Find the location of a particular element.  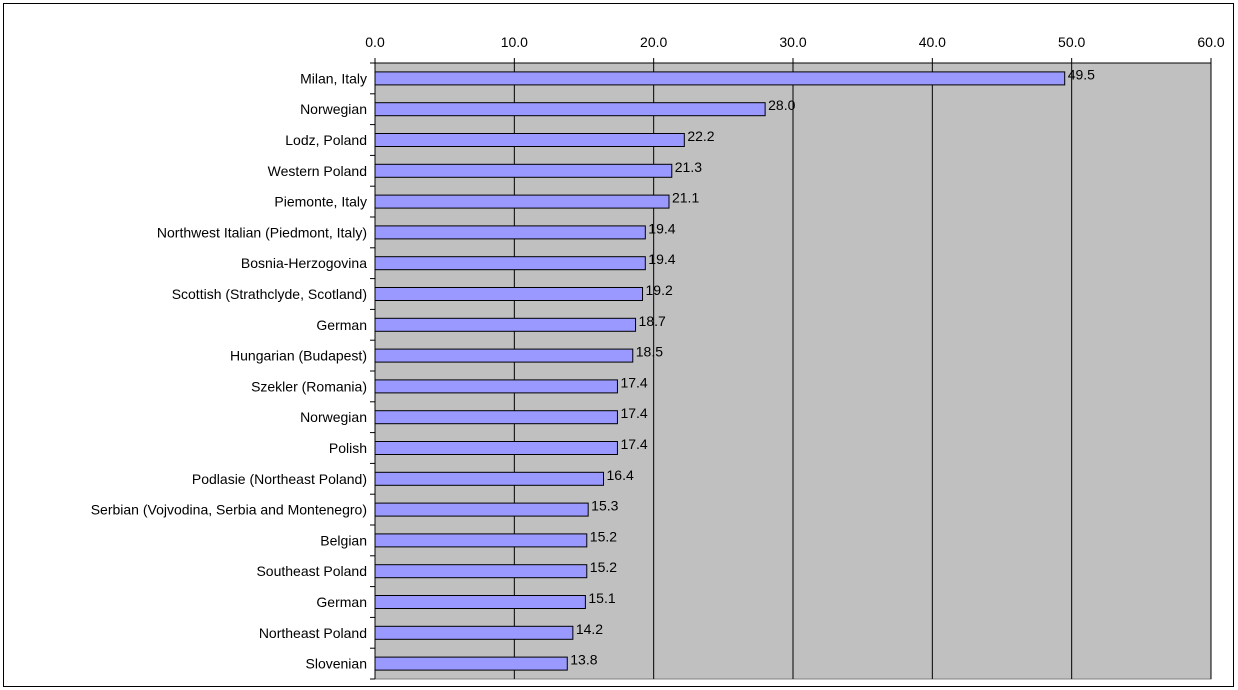

category-label: Polish is located at coordinates (348, 448).